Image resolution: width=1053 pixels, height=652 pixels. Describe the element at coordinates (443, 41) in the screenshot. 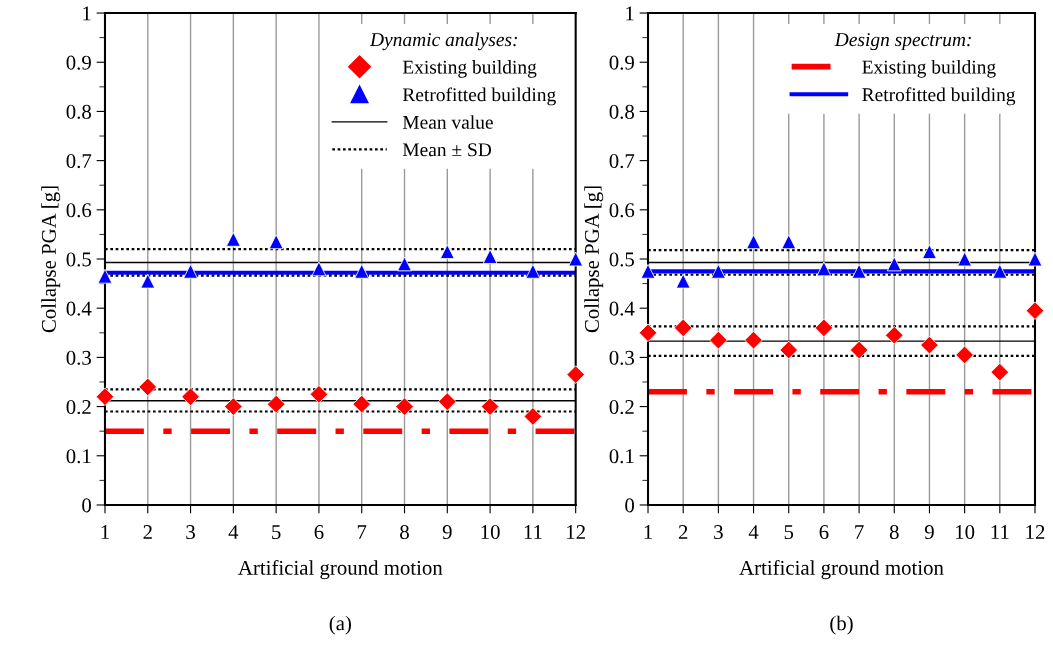

I see `legend-title: Dynamic analyses:` at that location.